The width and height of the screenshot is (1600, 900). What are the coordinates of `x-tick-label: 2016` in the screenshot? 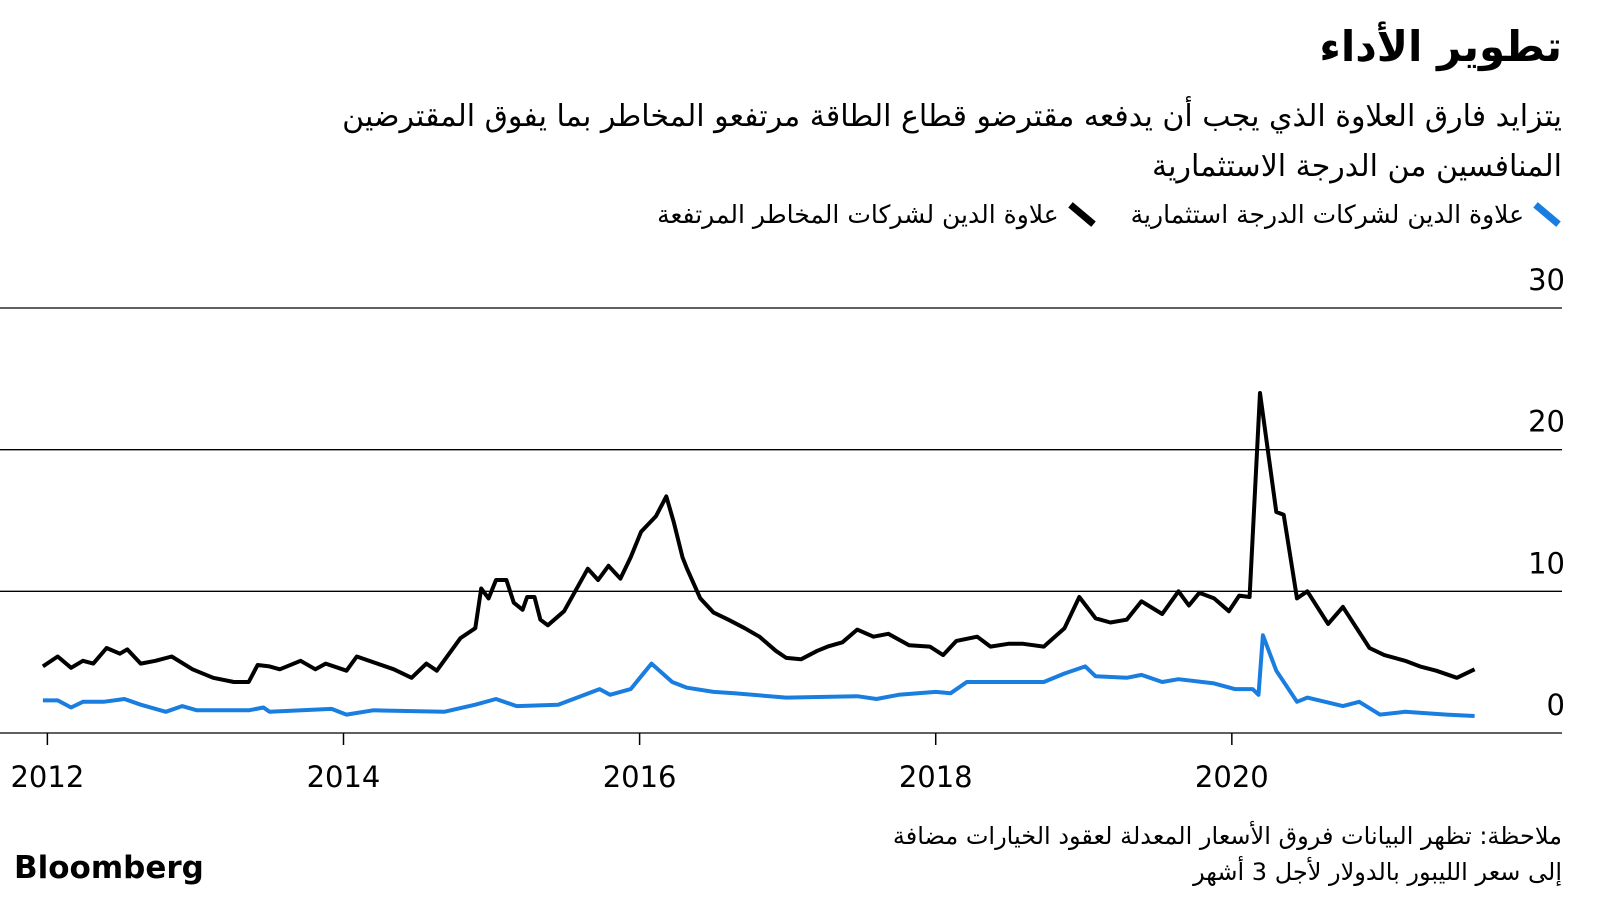 It's located at (640, 777).